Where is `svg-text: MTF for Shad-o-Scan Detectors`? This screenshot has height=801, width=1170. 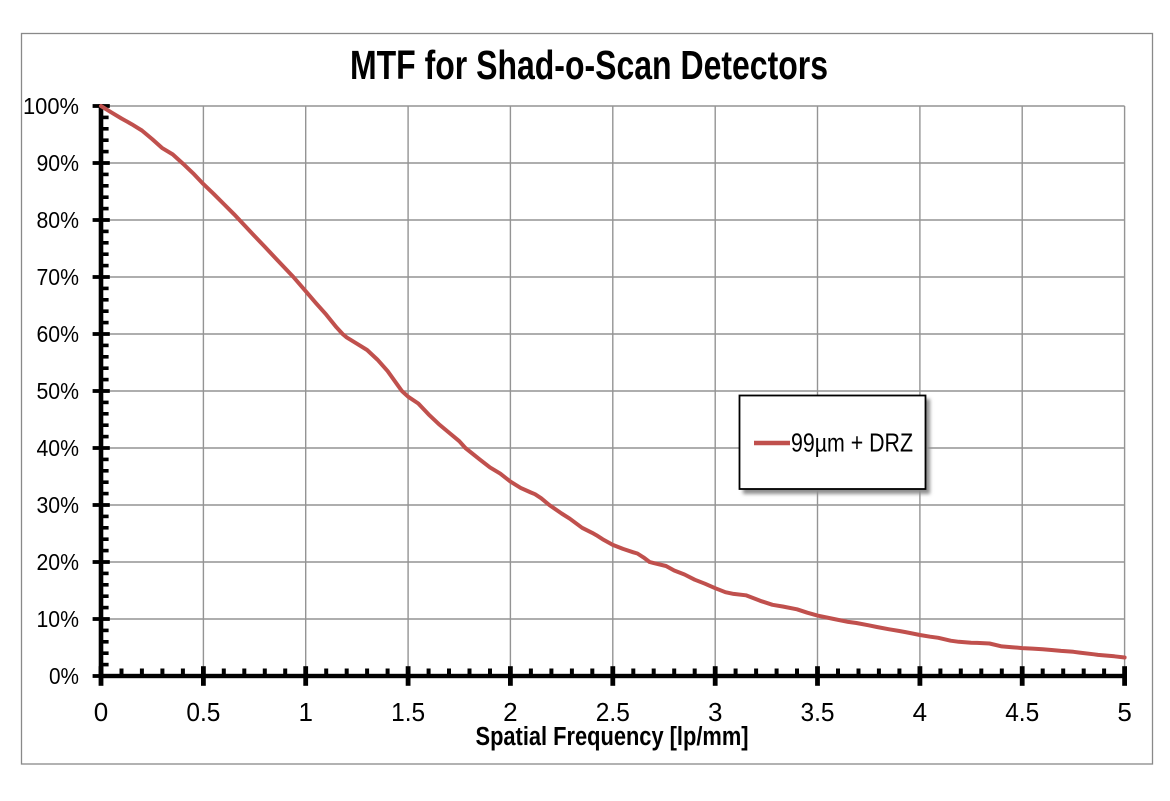 svg-text: MTF for Shad-o-Scan Detectors is located at coordinates (589, 65).